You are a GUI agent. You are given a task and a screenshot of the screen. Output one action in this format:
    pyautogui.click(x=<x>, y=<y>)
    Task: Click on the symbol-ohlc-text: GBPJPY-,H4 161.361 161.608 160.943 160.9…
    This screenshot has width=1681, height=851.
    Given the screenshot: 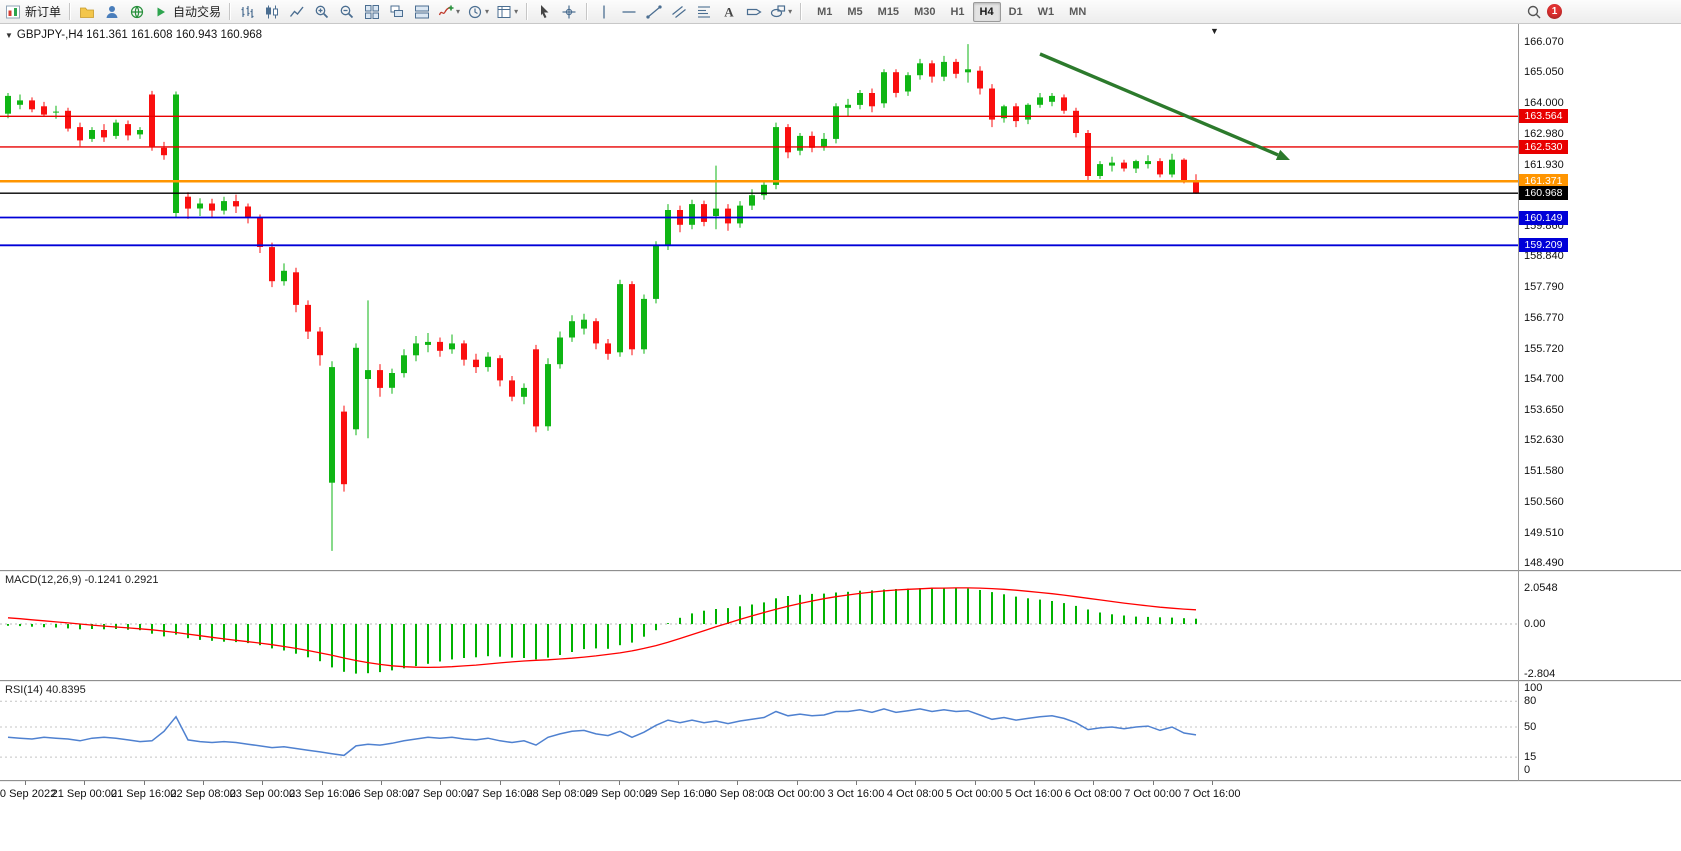 What is the action you would take?
    pyautogui.click(x=139, y=35)
    